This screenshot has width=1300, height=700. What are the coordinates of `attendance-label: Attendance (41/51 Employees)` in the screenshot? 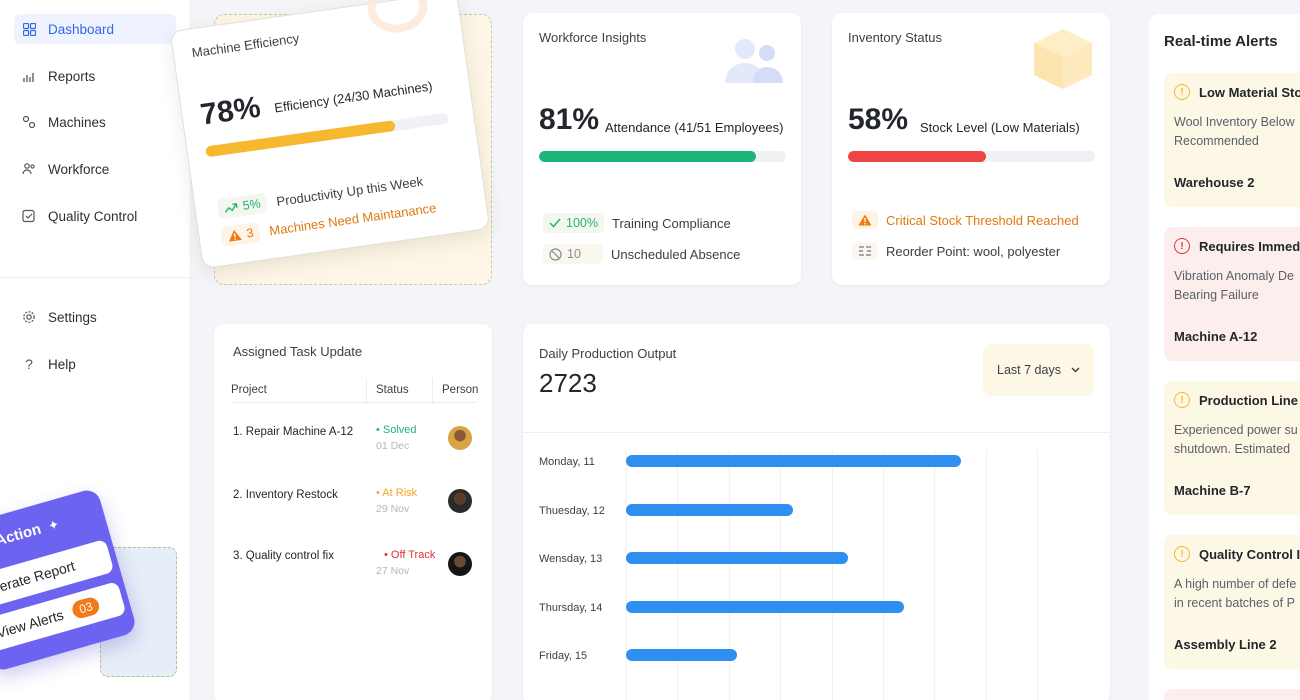 It's located at (694, 127).